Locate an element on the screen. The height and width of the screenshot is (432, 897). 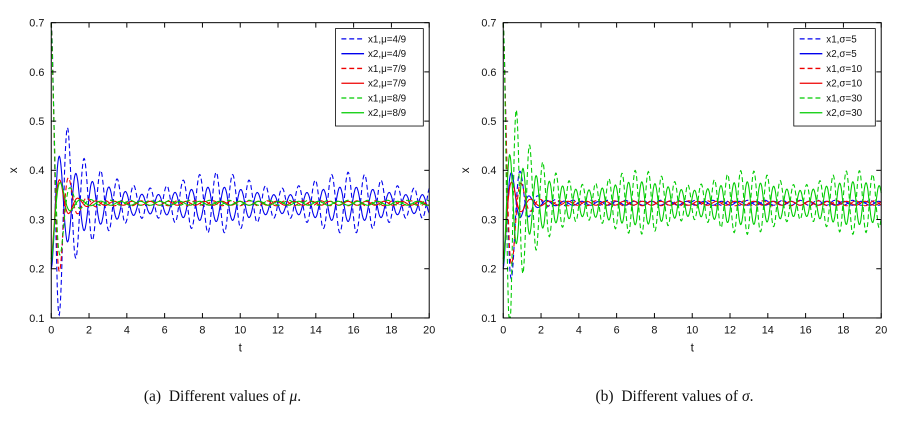
svg-text: x1,σ=30 is located at coordinates (844, 98).